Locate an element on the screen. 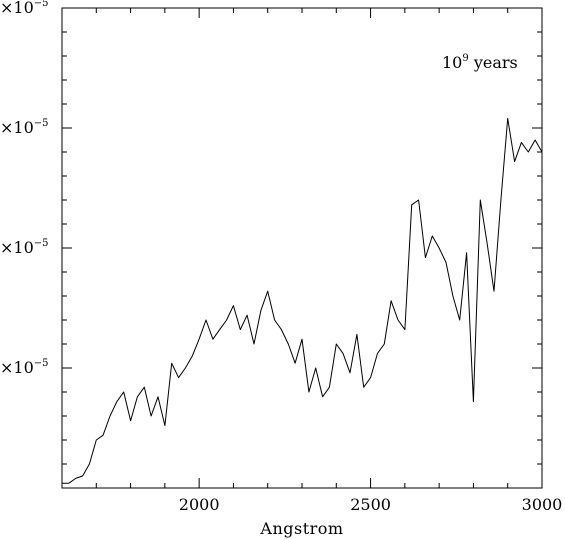  annotation-rest: years is located at coordinates (493, 62).